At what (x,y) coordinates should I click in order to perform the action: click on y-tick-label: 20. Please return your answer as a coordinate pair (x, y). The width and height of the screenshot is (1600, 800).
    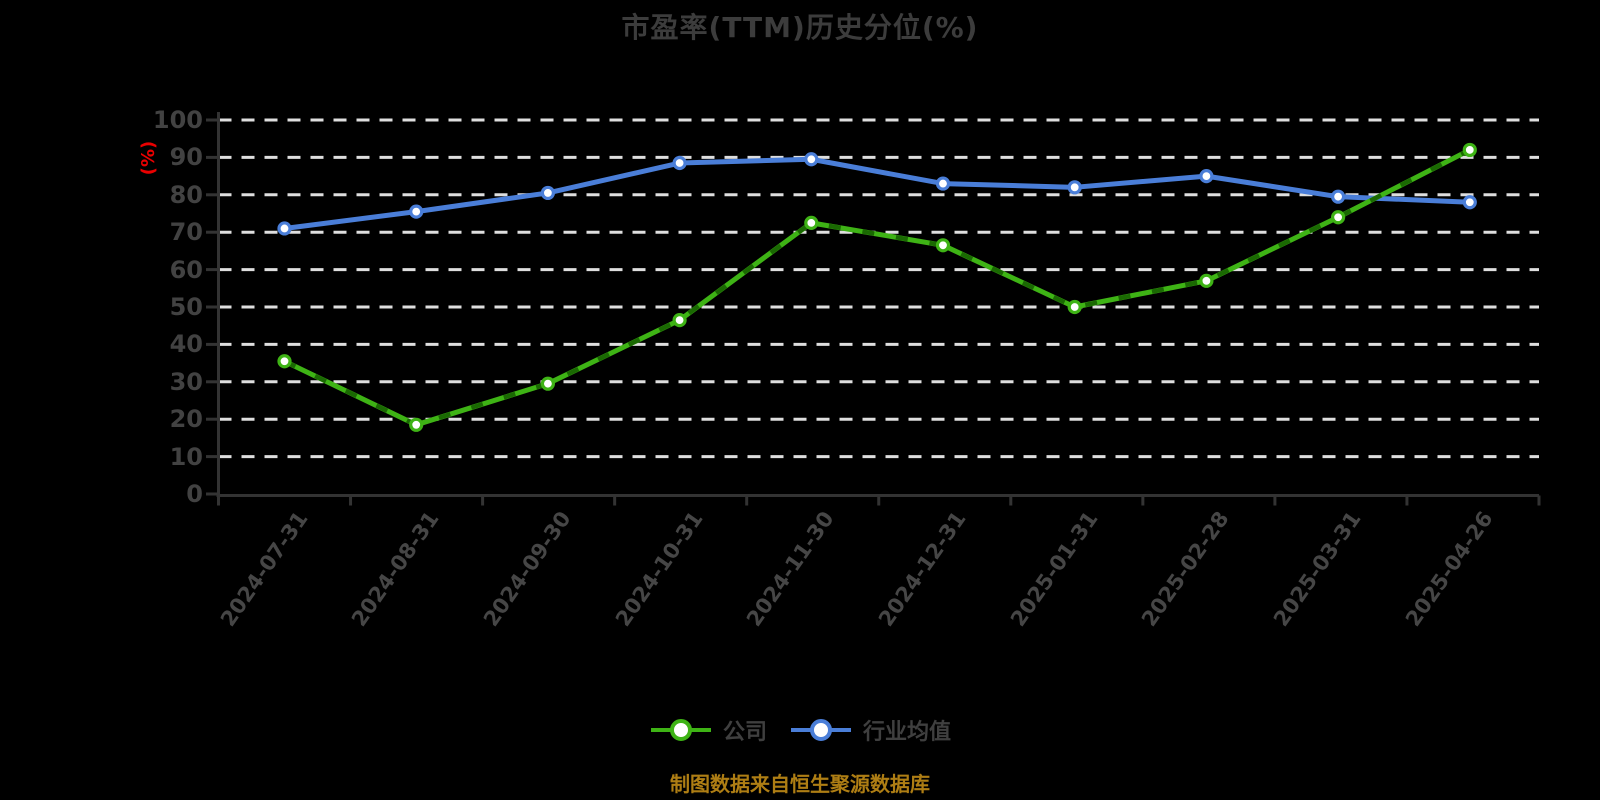
    Looking at the image, I should click on (186, 419).